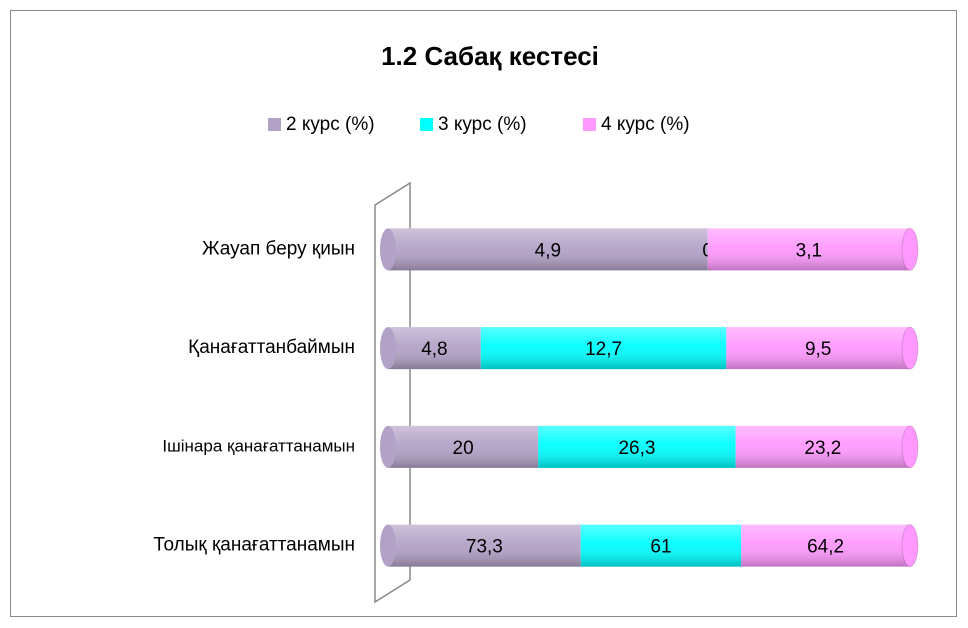  I want to click on value-label: 9,5, so click(818, 349).